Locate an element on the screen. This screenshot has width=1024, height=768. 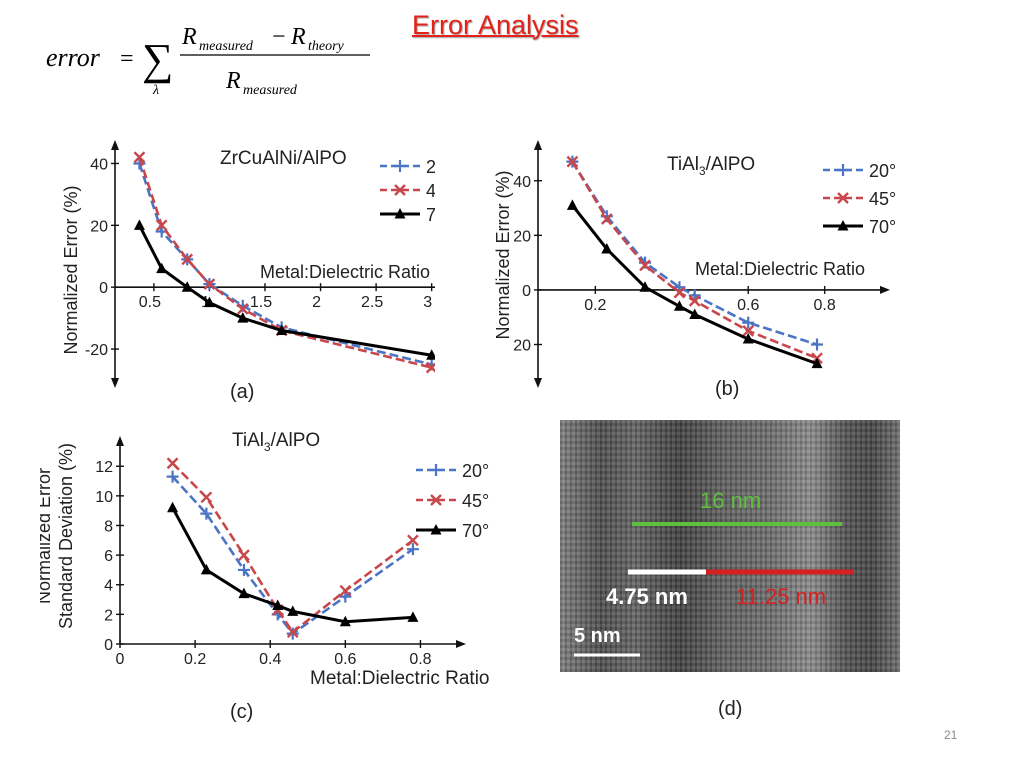
formula-num-a: R is located at coordinates (189, 37).